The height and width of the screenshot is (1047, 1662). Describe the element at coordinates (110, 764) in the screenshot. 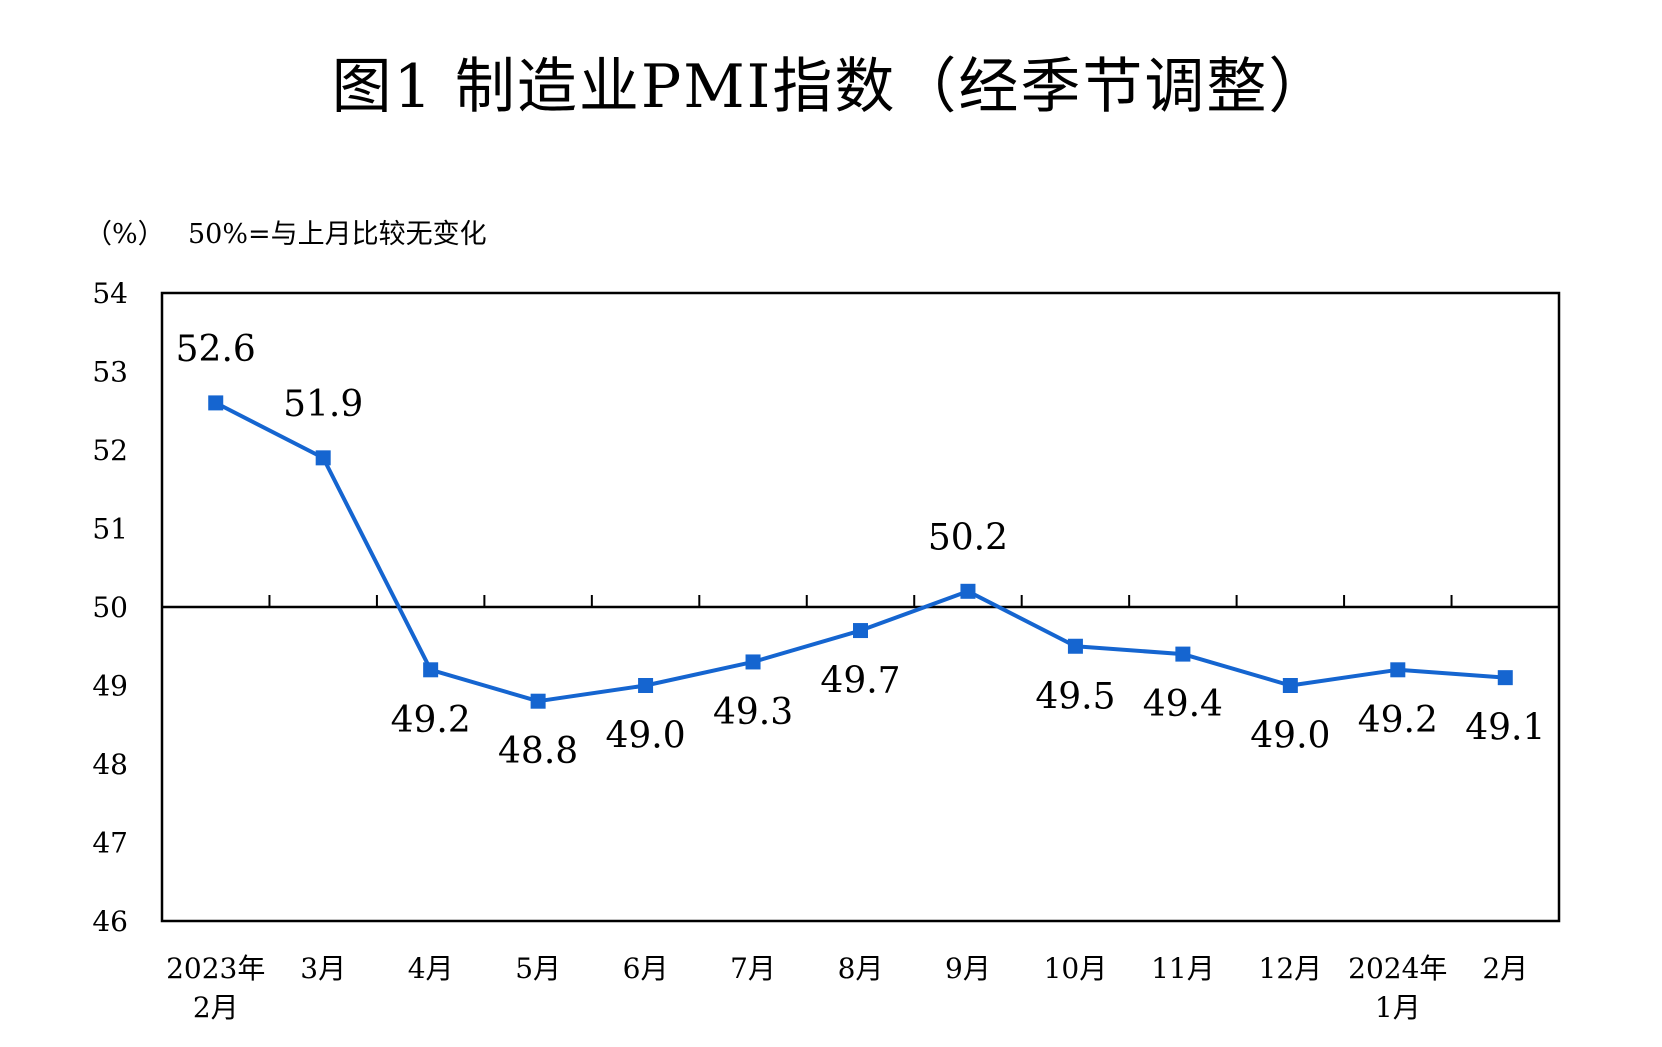

I see `y-tick-label: 48` at that location.